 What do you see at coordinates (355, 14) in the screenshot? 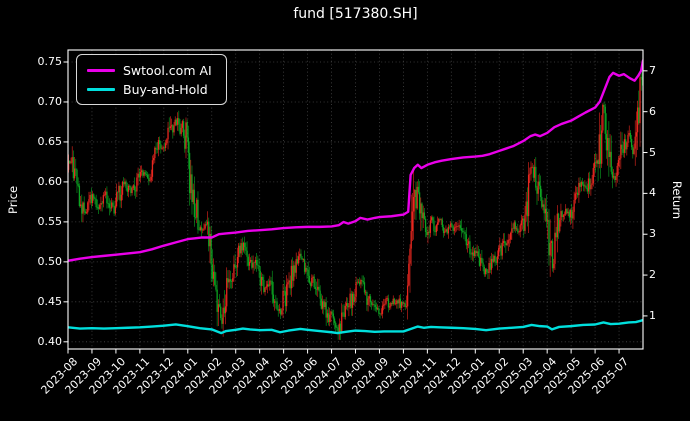
I see `chart-title: fund [517380.SH]` at bounding box center [355, 14].